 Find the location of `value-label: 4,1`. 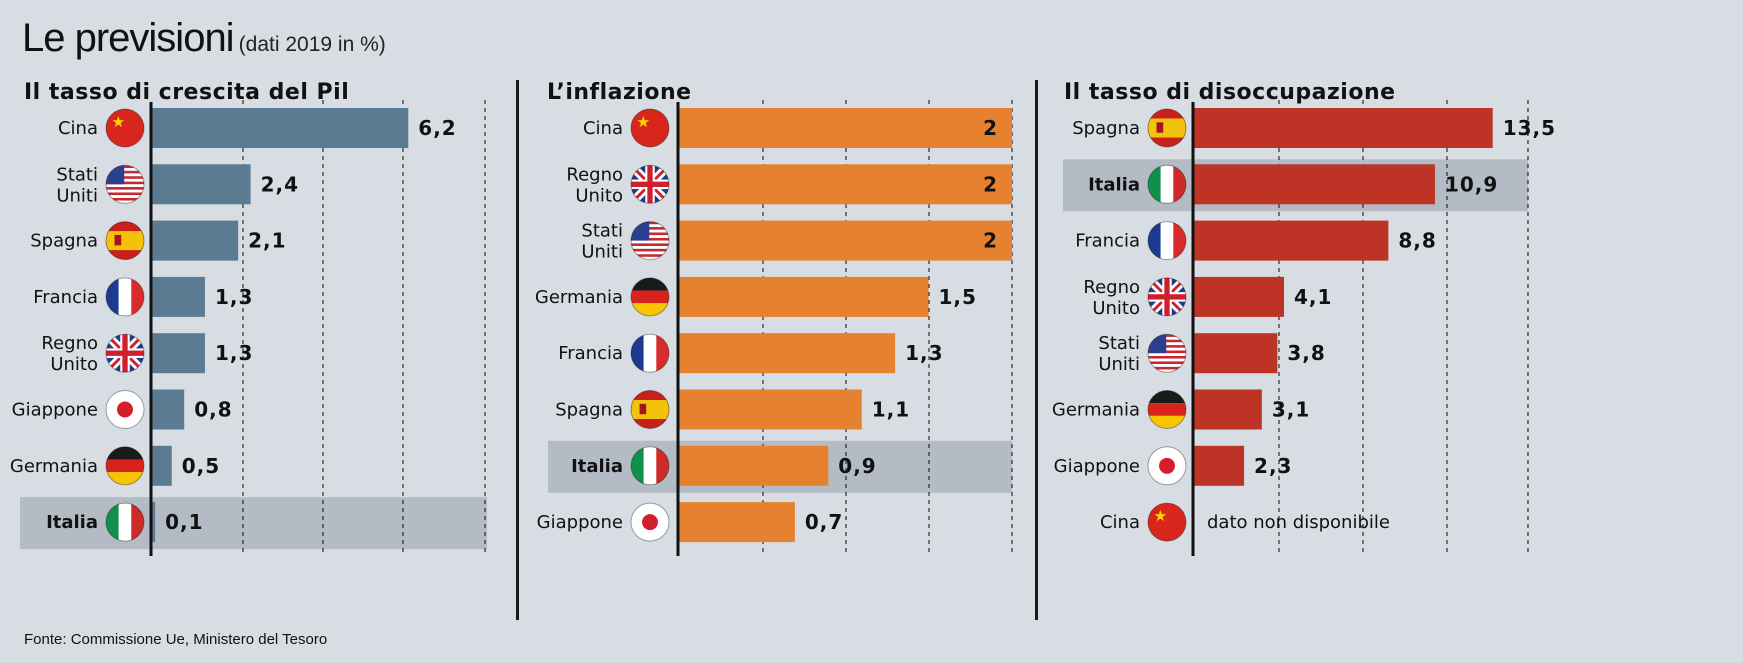

value-label: 4,1 is located at coordinates (1313, 297).